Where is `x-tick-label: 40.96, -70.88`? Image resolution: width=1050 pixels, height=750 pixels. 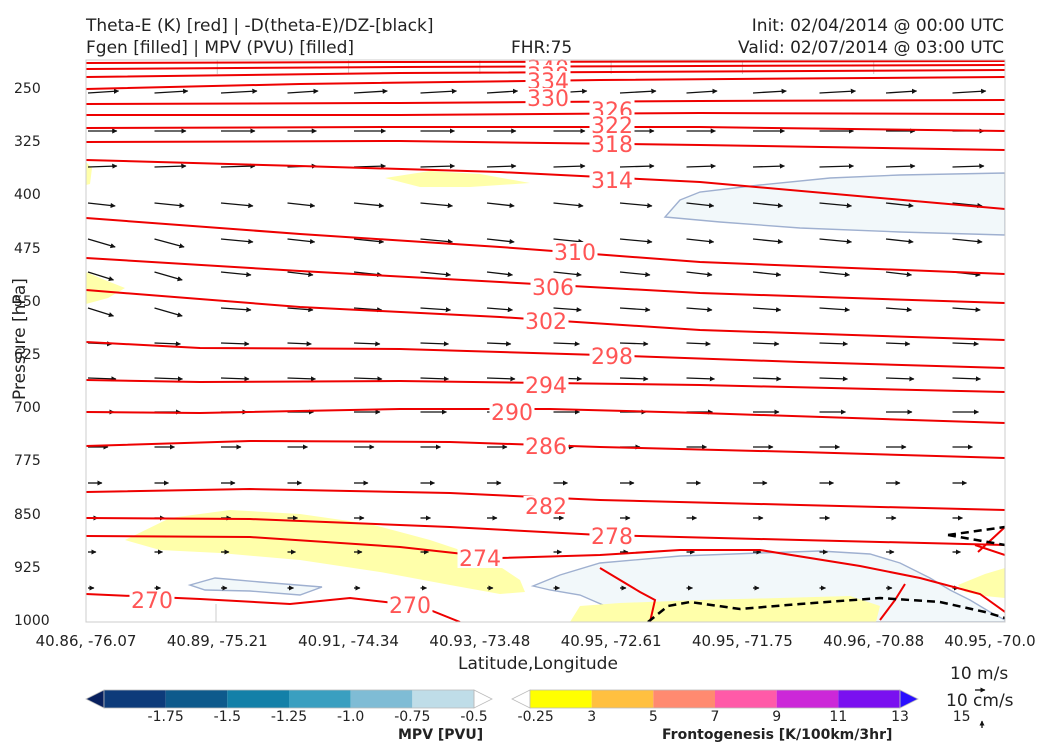
x-tick-label: 40.96, -70.88 is located at coordinates (874, 641).